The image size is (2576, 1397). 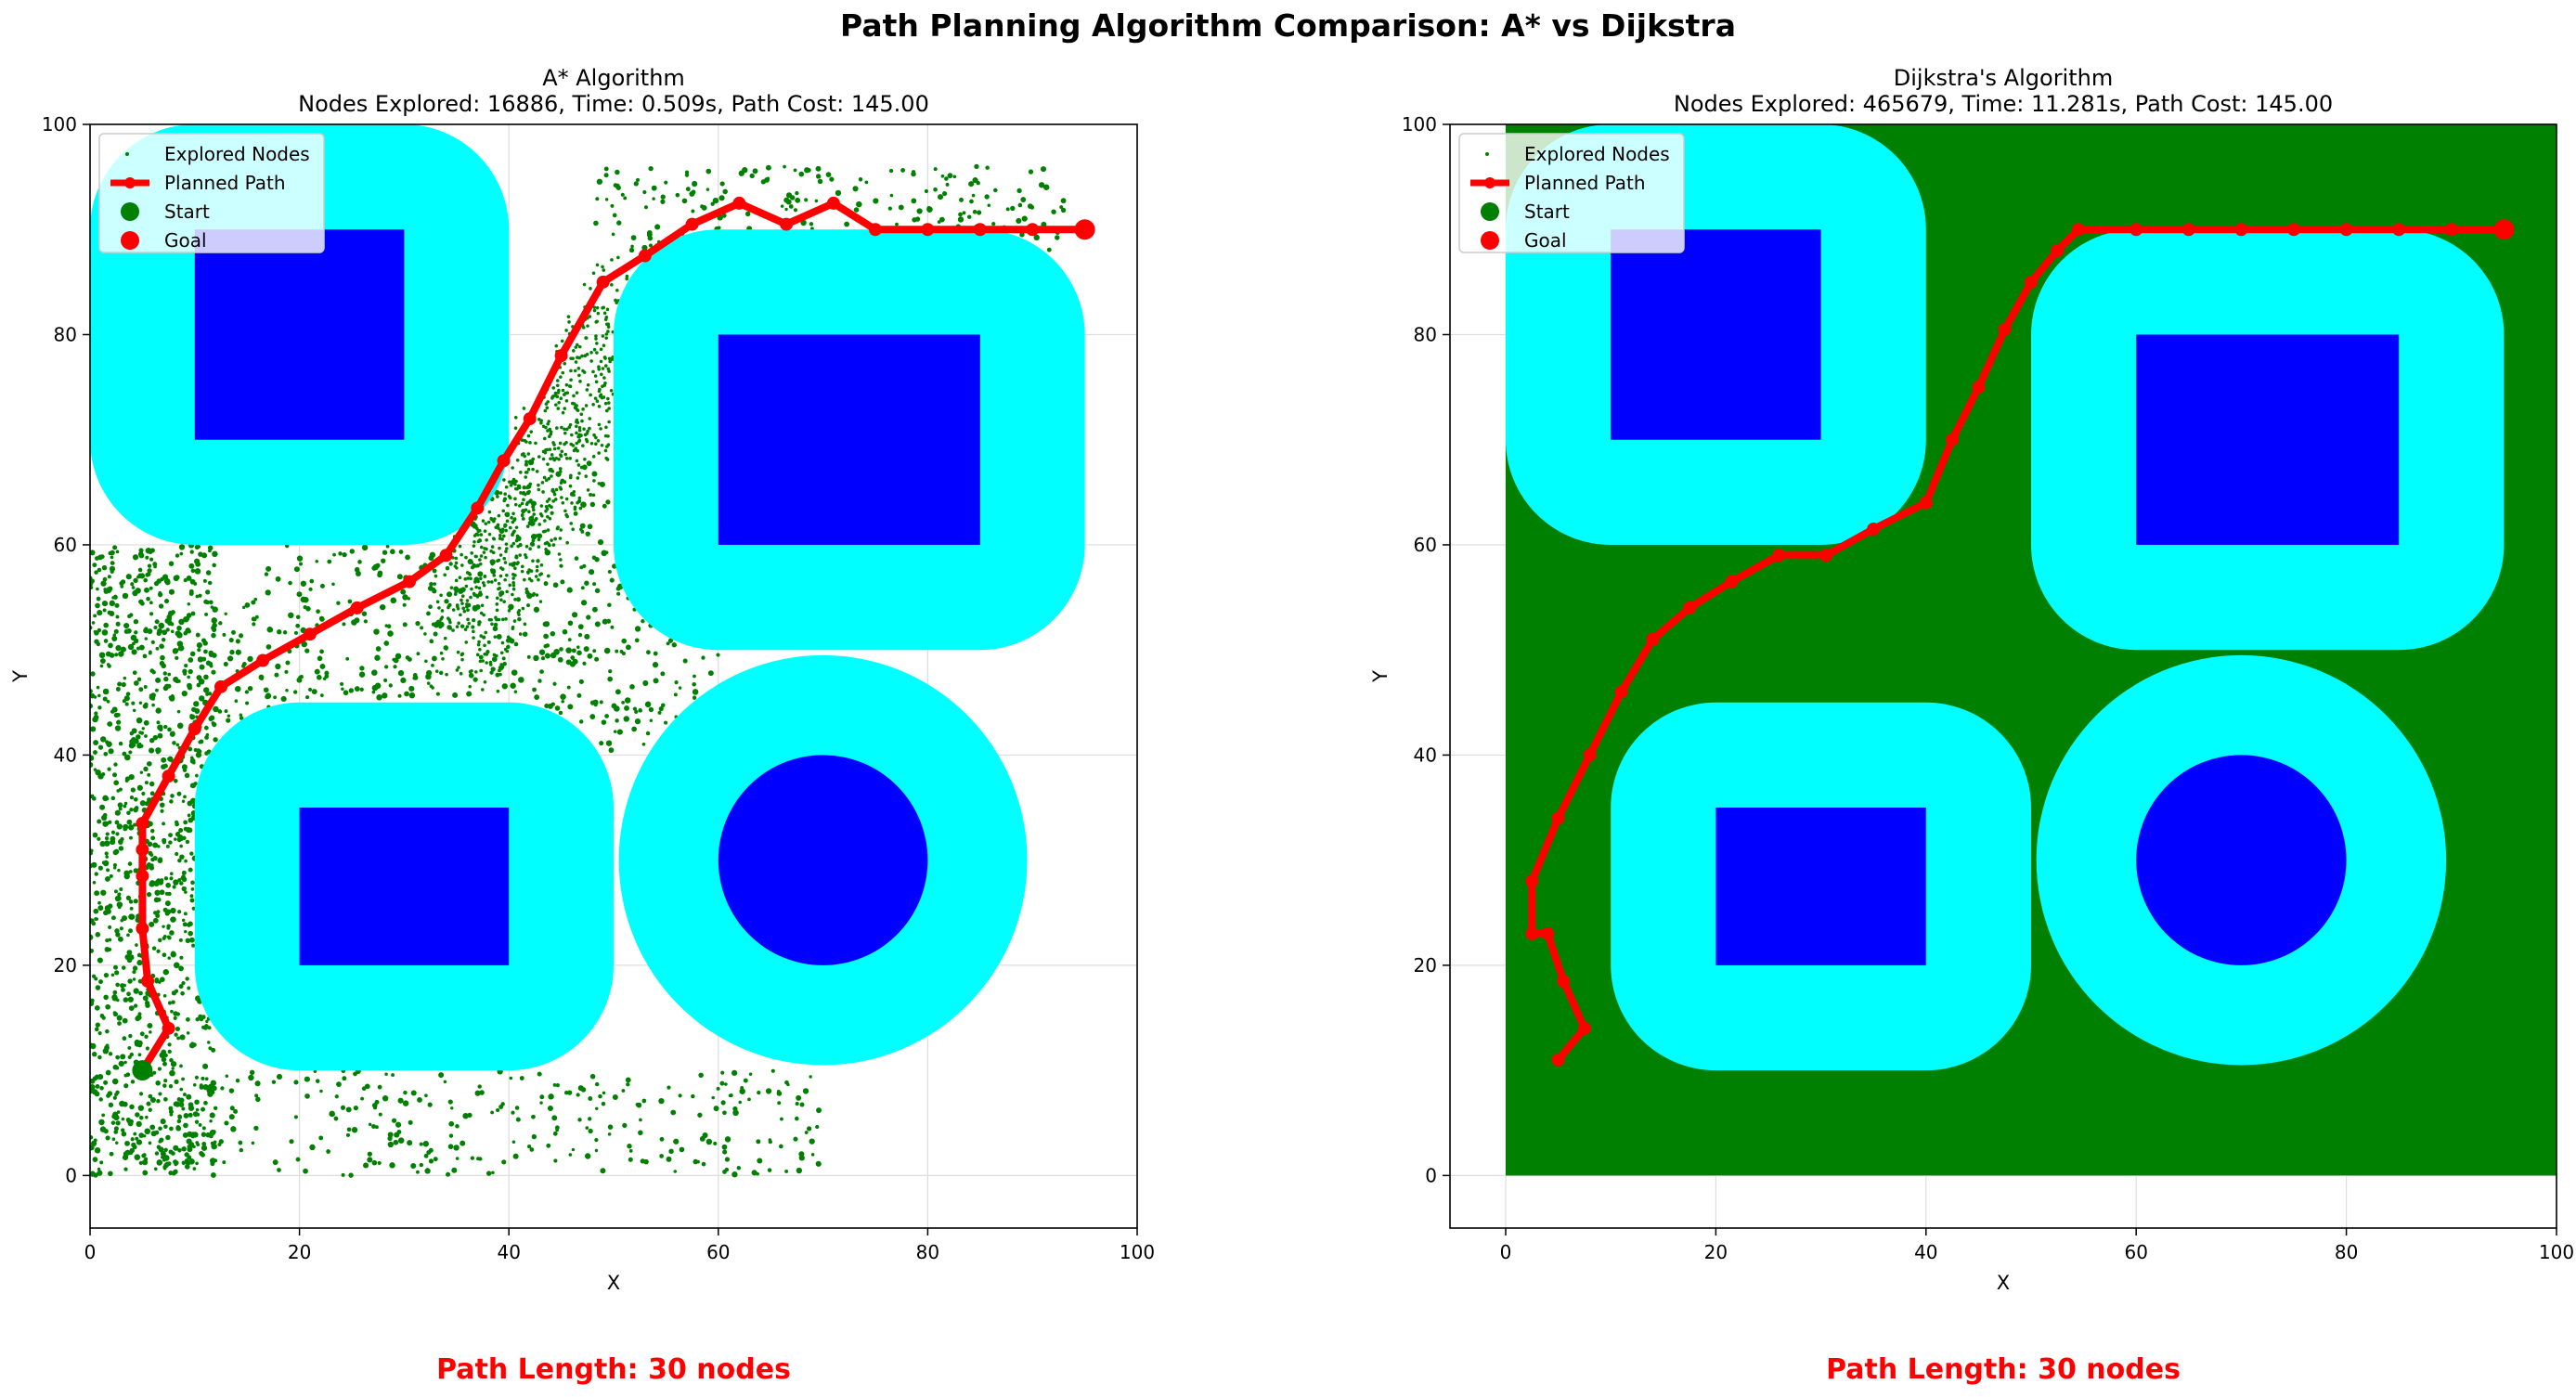 I want to click on obstacle-rect, so click(x=1820, y=886).